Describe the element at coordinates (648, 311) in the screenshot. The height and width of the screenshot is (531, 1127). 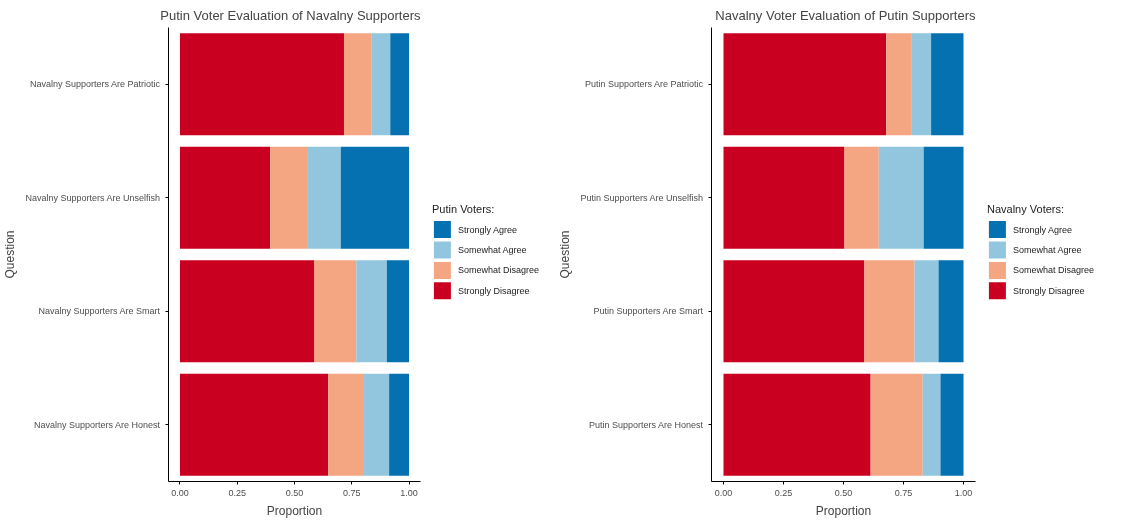
I see `y-tick-label: Putin Supporters Are Smart` at that location.